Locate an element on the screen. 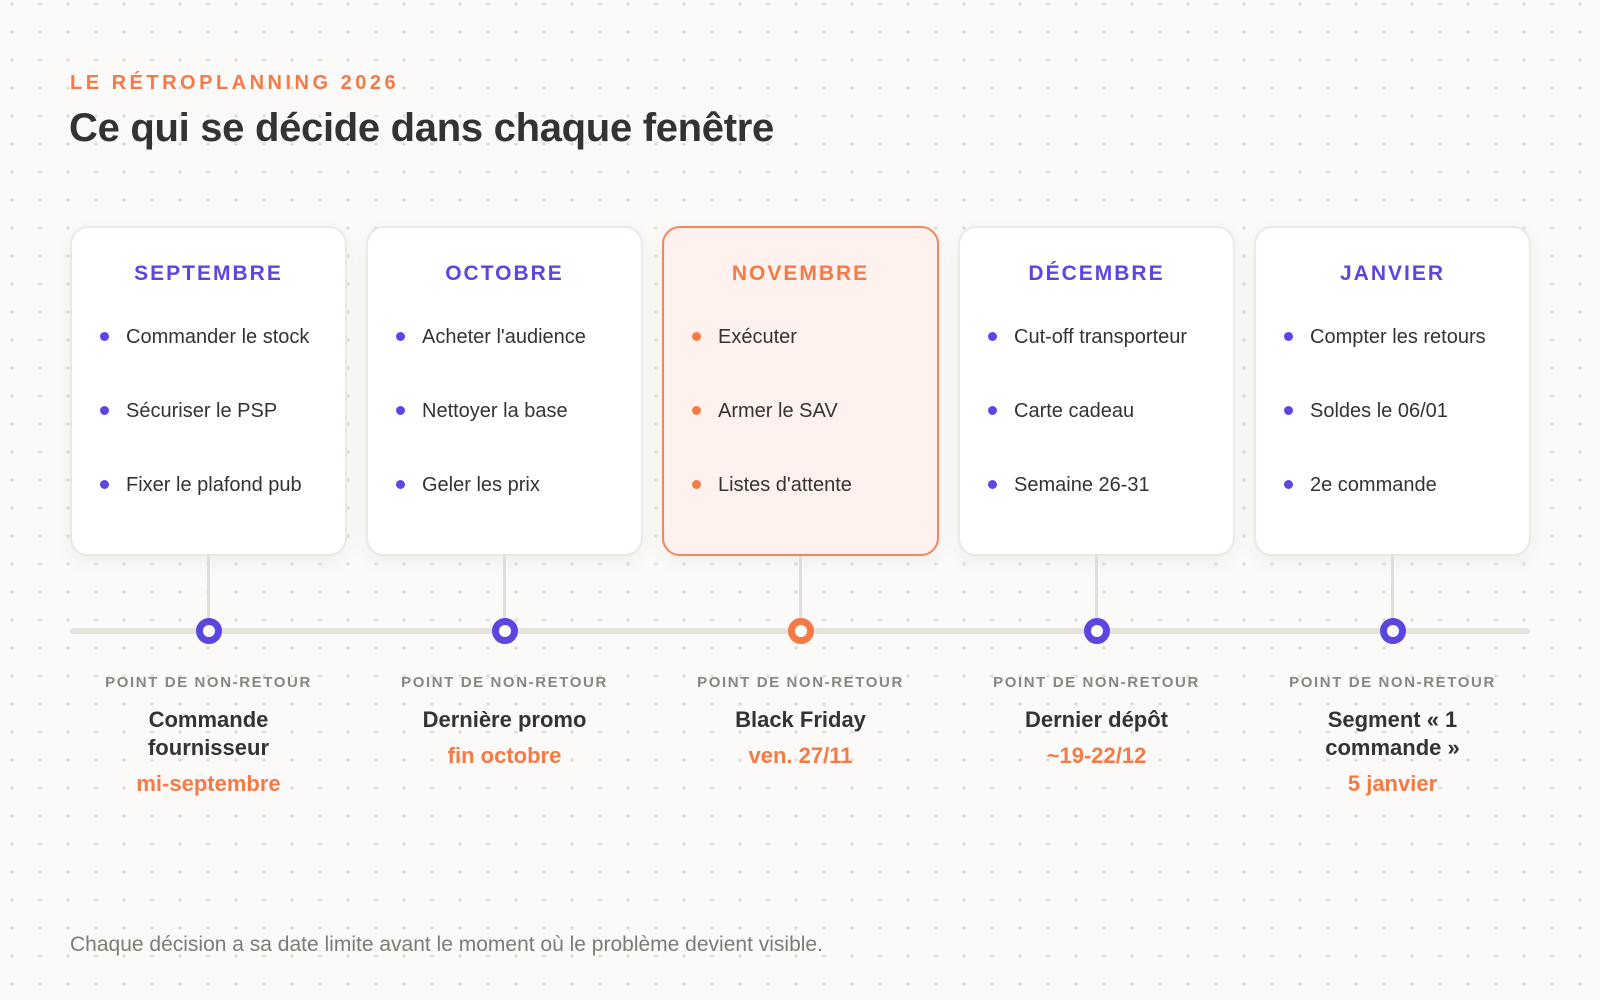 The image size is (1600, 1000). list-item: Listes d'attente is located at coordinates (804, 485).